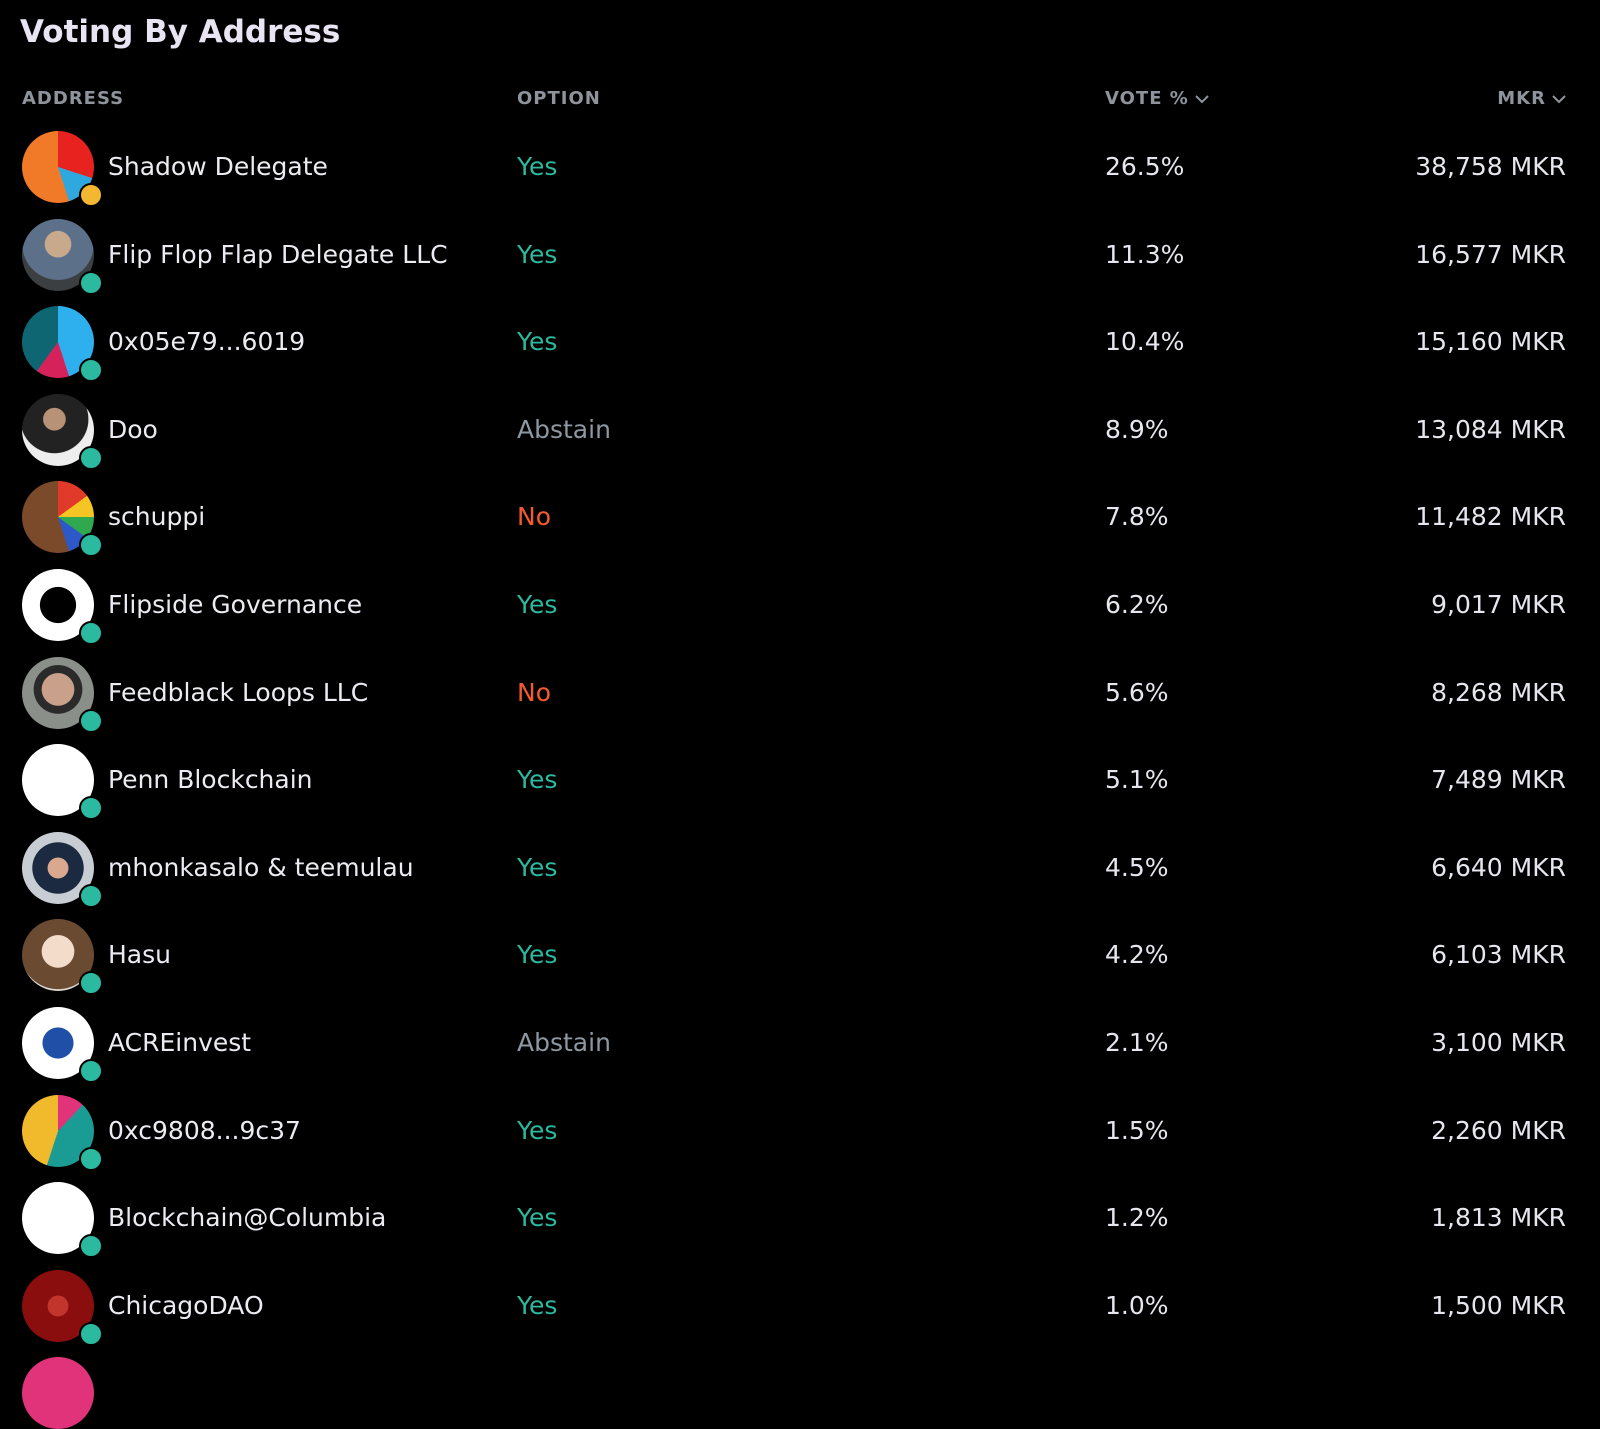 This screenshot has height=1429, width=1600. What do you see at coordinates (1498, 604) in the screenshot?
I see `mkr-amount: 9,017 MKR` at bounding box center [1498, 604].